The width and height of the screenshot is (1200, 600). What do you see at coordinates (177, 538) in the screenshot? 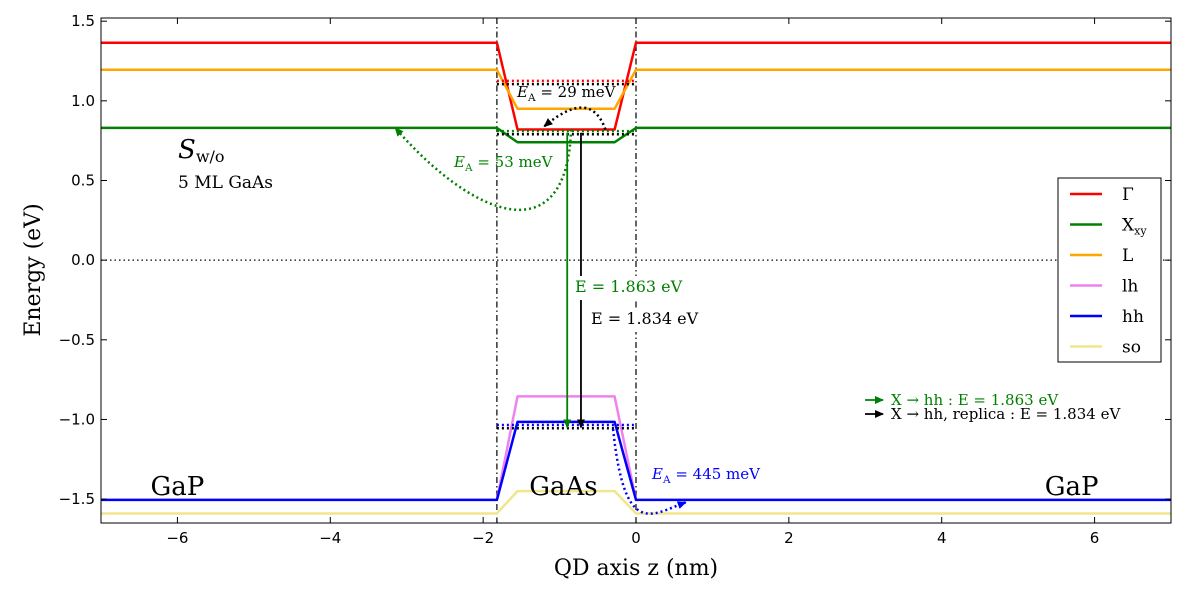
I see `x-tick-label: −6` at bounding box center [177, 538].